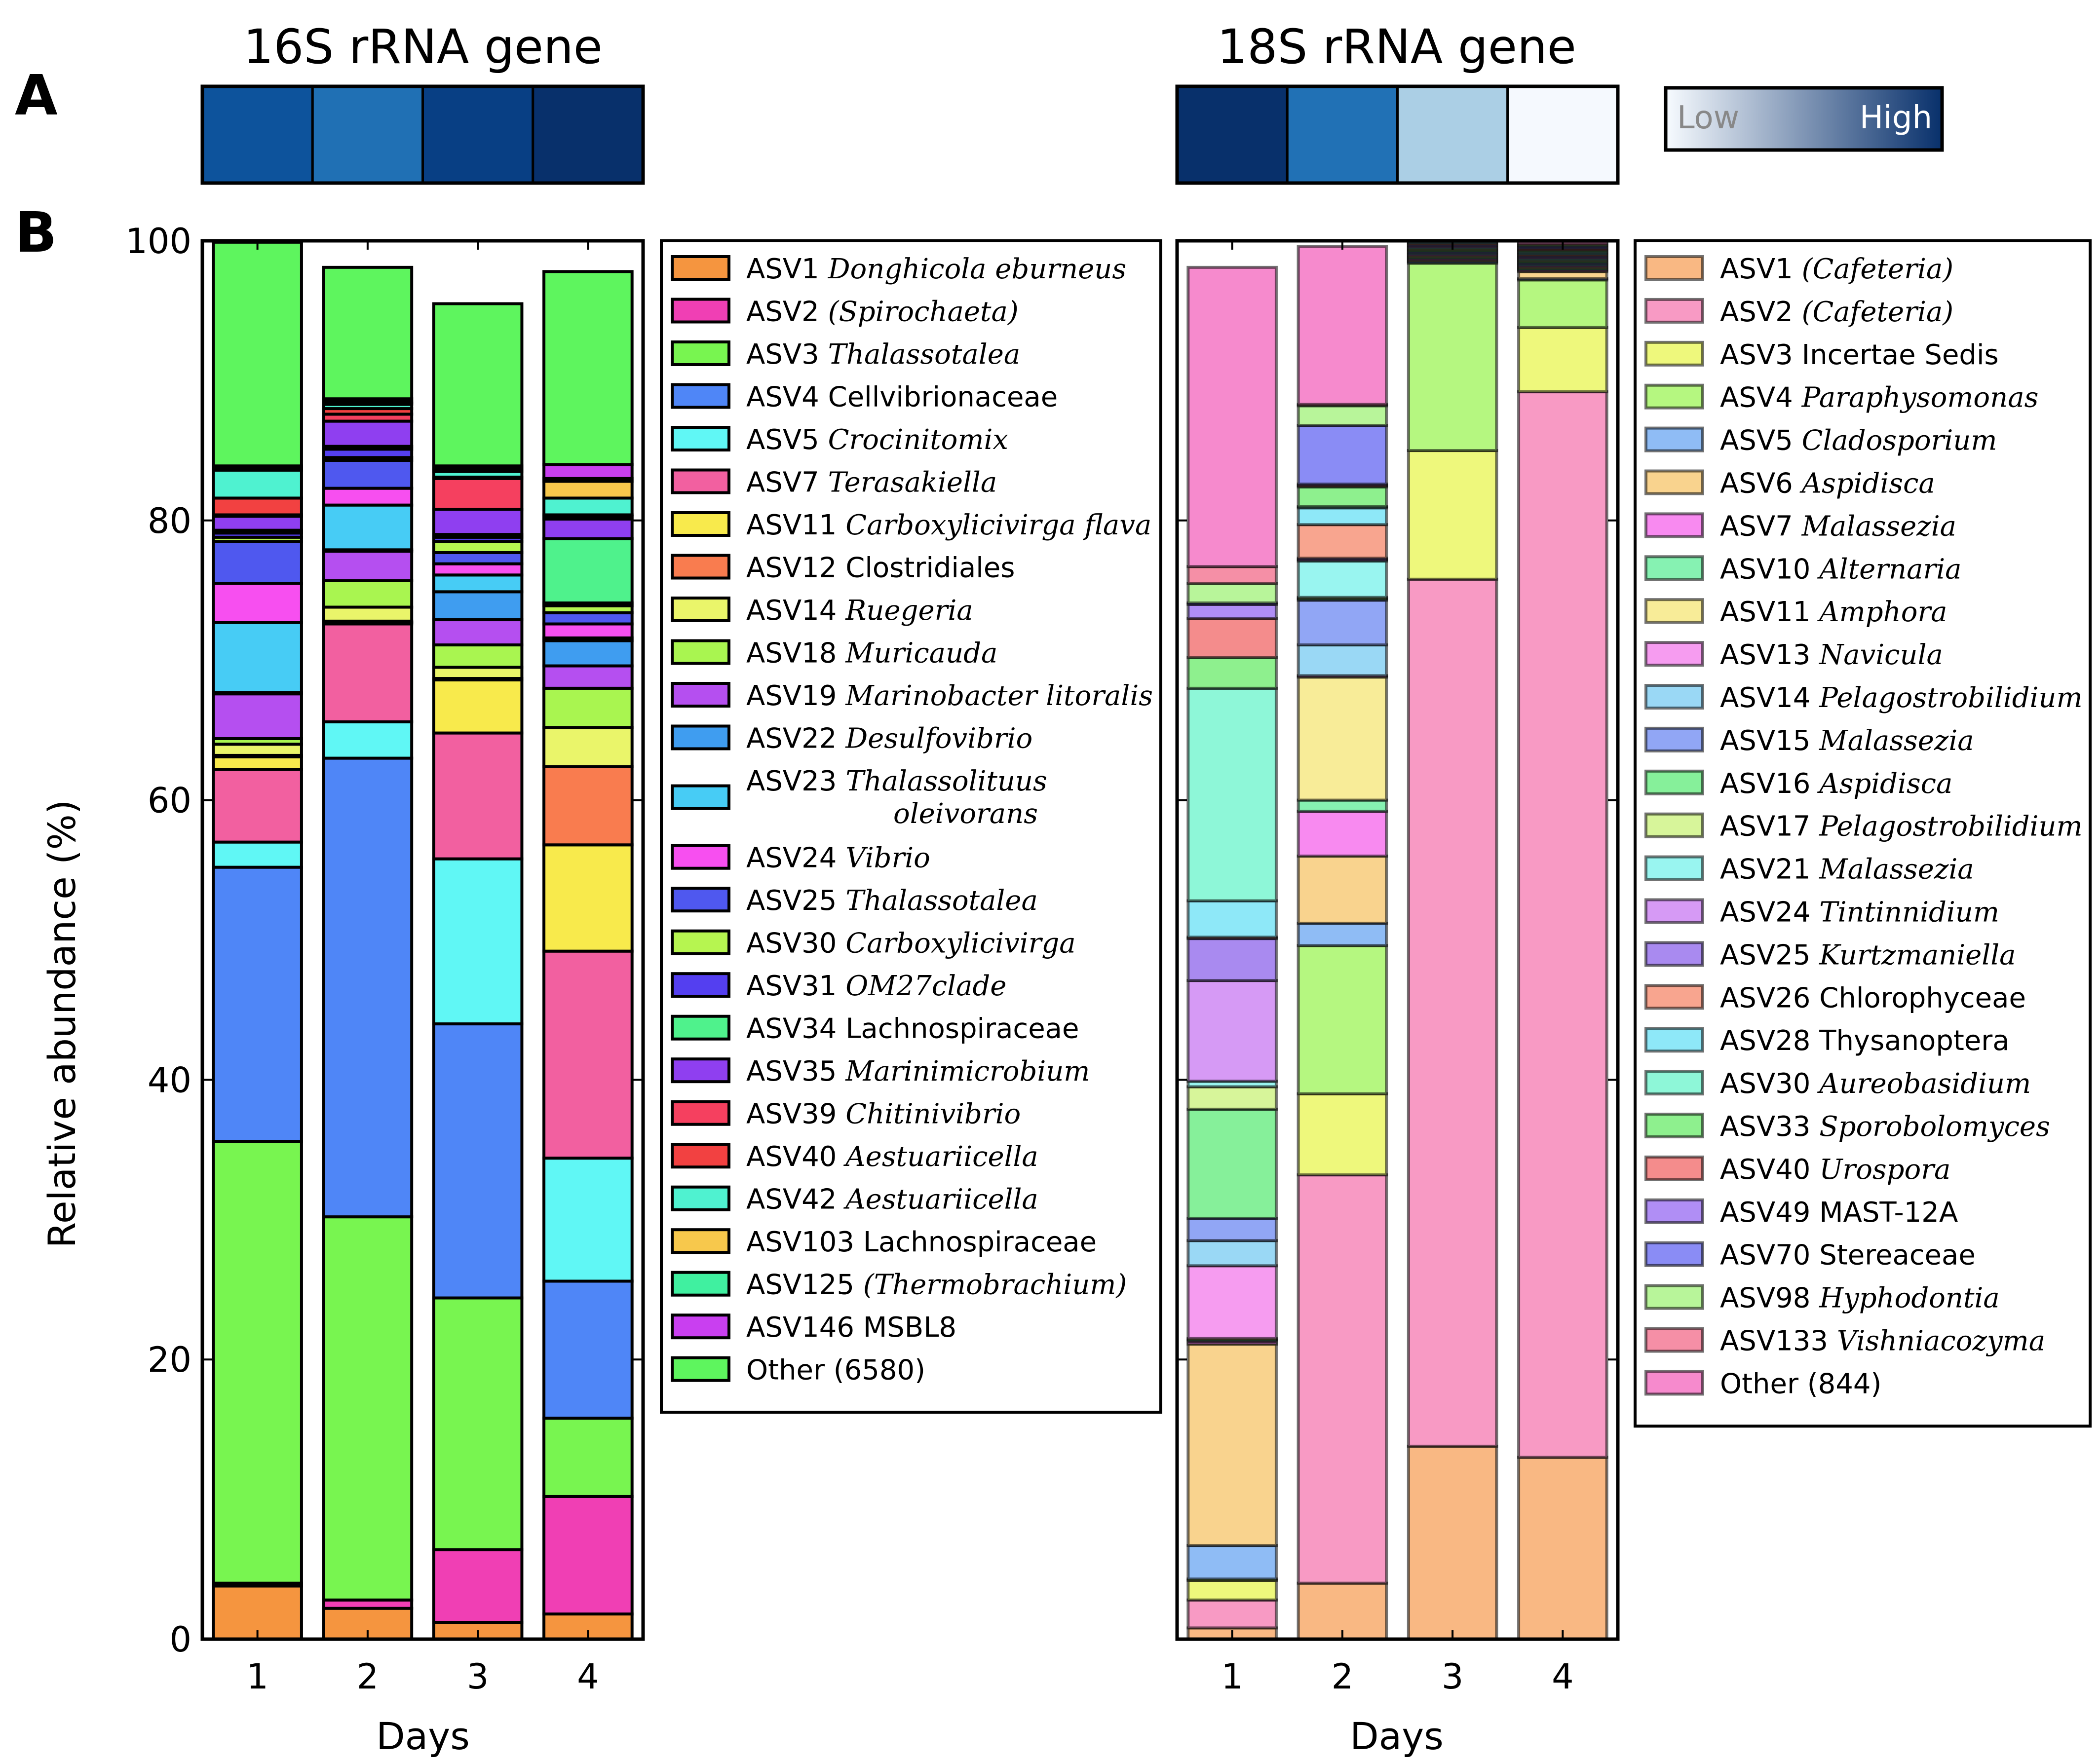 Image resolution: width=2100 pixels, height=1763 pixels. I want to click on legend-swatch-asv17, so click(1674, 825).